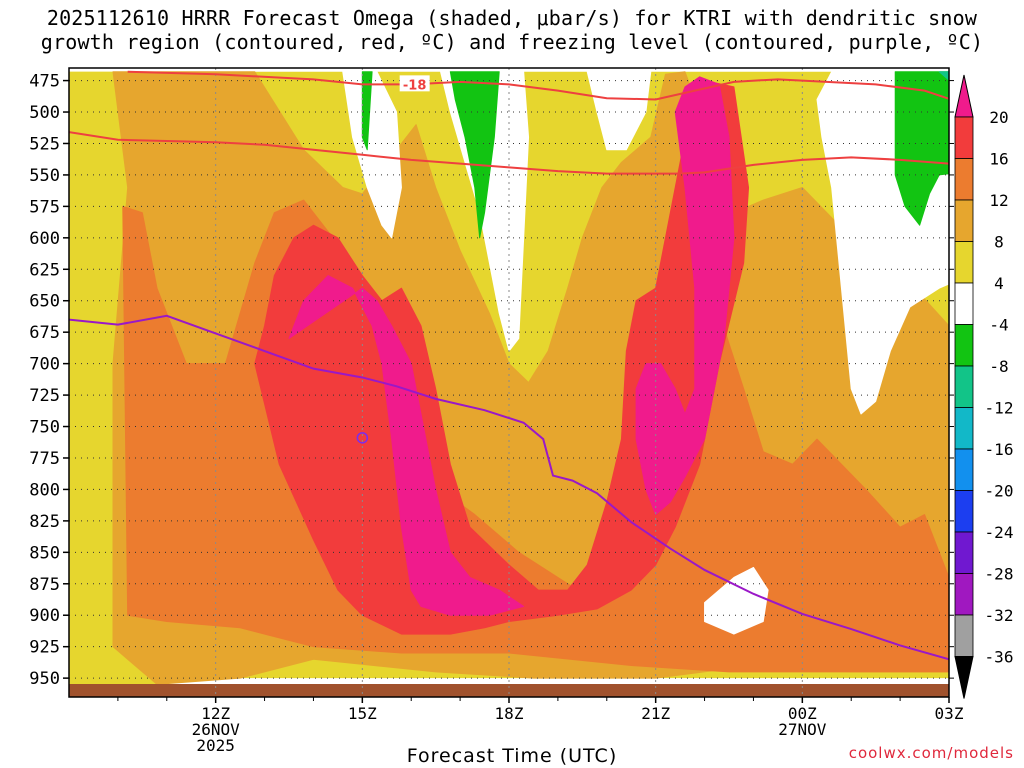 The height and width of the screenshot is (768, 1024). What do you see at coordinates (931, 753) in the screenshot?
I see `credit-text: coolwx.com/models` at bounding box center [931, 753].